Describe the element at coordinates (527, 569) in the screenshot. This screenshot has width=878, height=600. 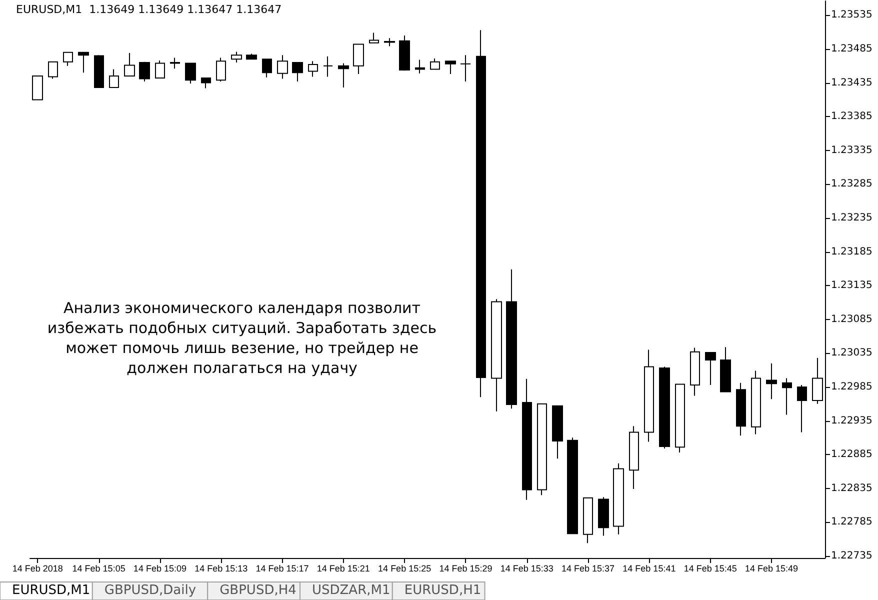
I see `x-tick-label: 14 Feb 15:33` at that location.